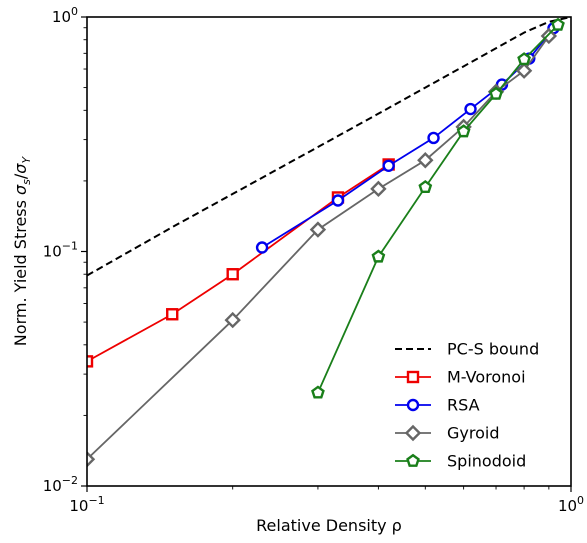 Image resolution: width=587 pixels, height=543 pixels. What do you see at coordinates (26, 160) in the screenshot?
I see `y-axis-label-sub-y: Y` at bounding box center [26, 160].